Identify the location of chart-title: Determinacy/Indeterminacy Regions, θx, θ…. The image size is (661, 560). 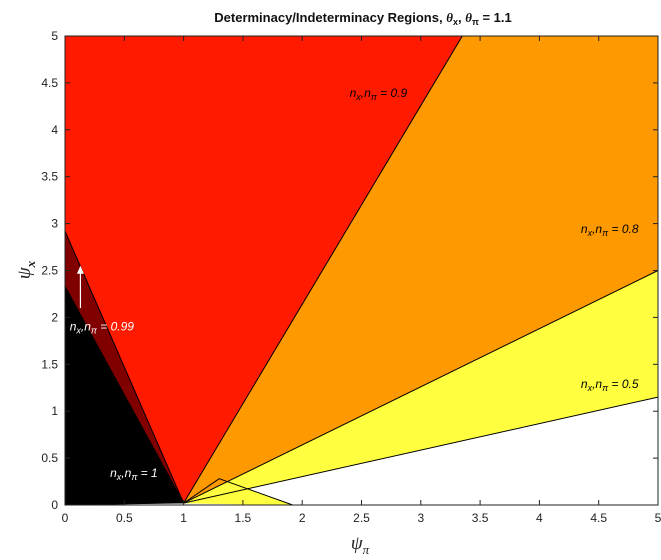
(362, 18).